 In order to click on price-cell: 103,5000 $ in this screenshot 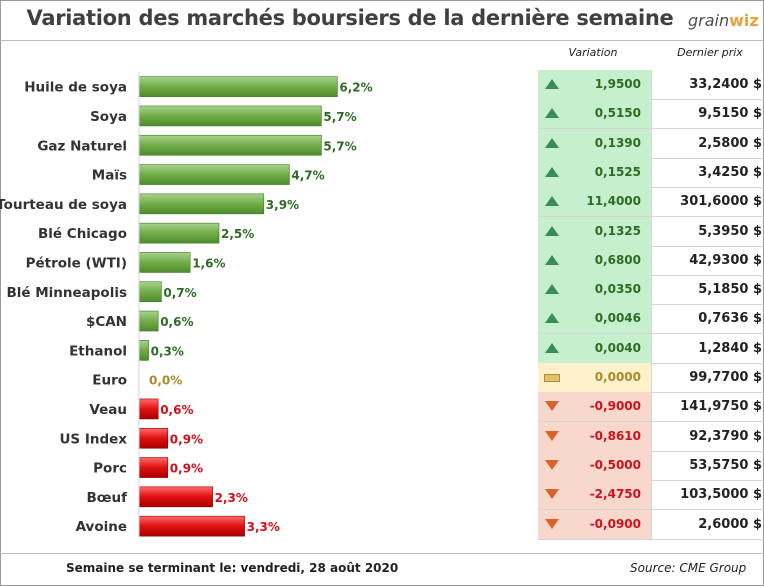, I will do `click(721, 495)`.